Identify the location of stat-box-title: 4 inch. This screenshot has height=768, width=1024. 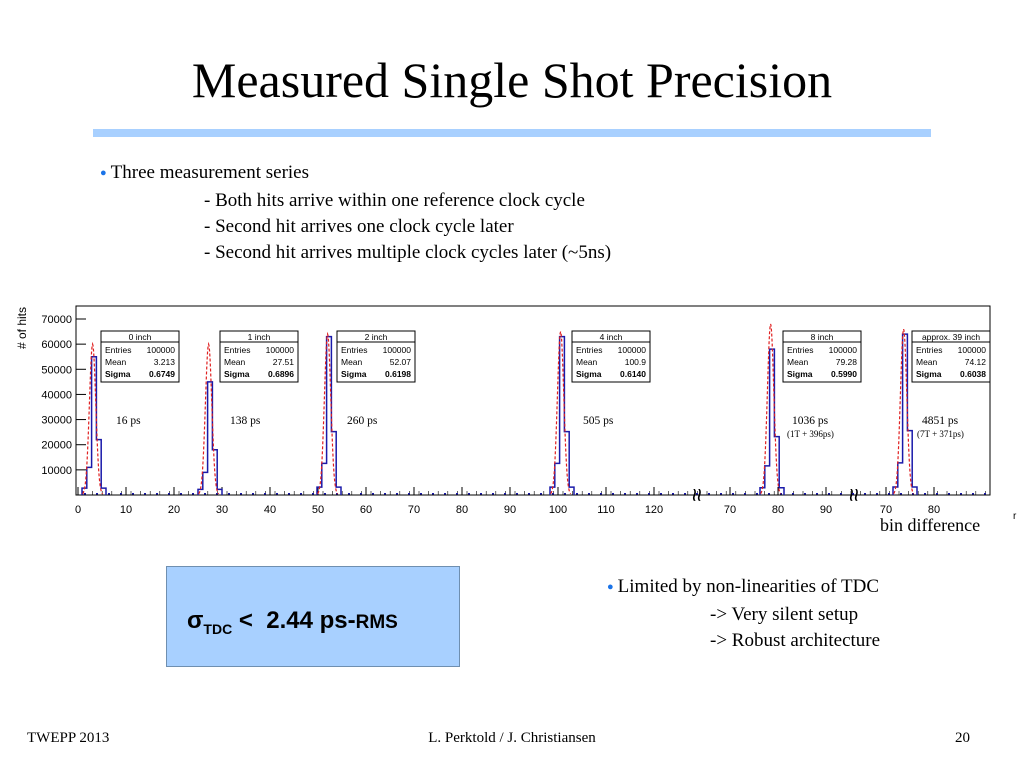
(611, 337).